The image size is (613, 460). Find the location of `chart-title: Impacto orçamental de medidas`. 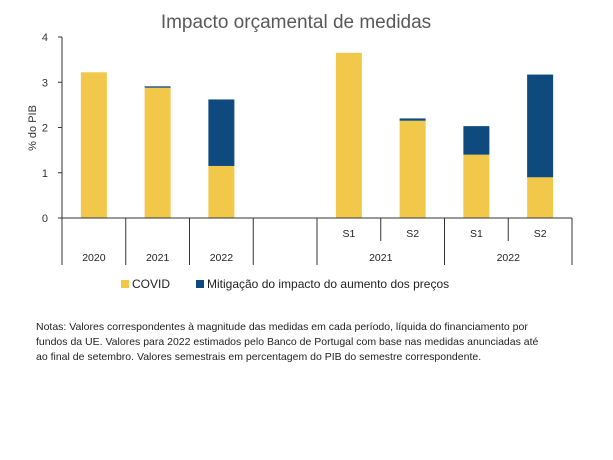

chart-title: Impacto orçamental de medidas is located at coordinates (296, 22).